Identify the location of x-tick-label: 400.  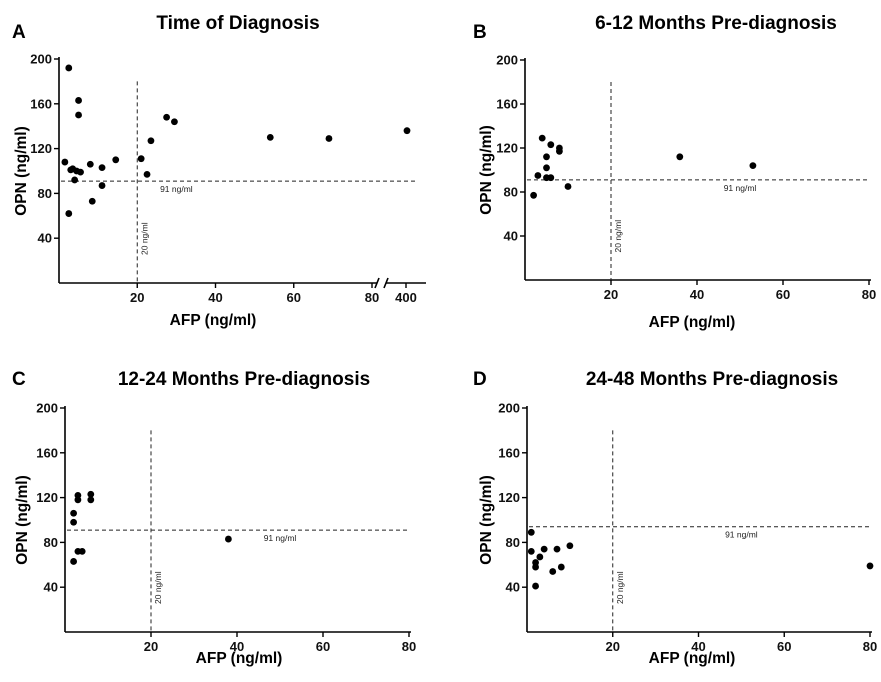
(406, 297).